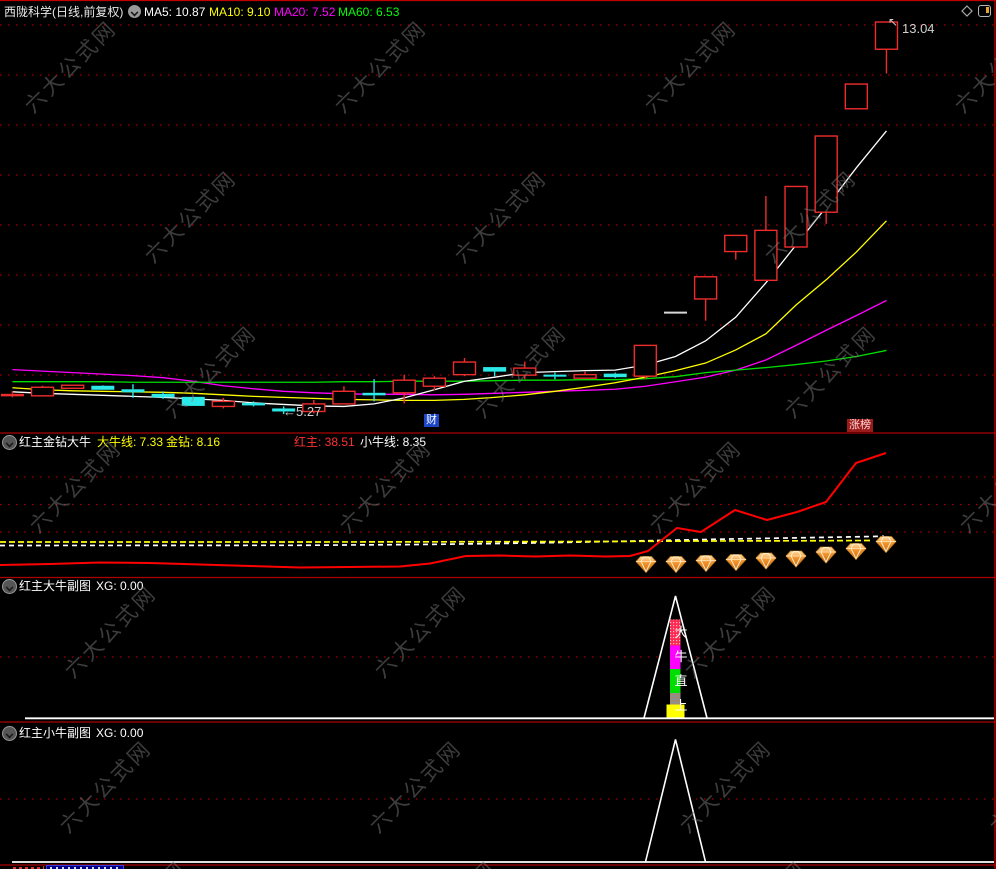 The image size is (996, 869). What do you see at coordinates (55, 733) in the screenshot?
I see `panel4-title: 红主小牛副图` at bounding box center [55, 733].